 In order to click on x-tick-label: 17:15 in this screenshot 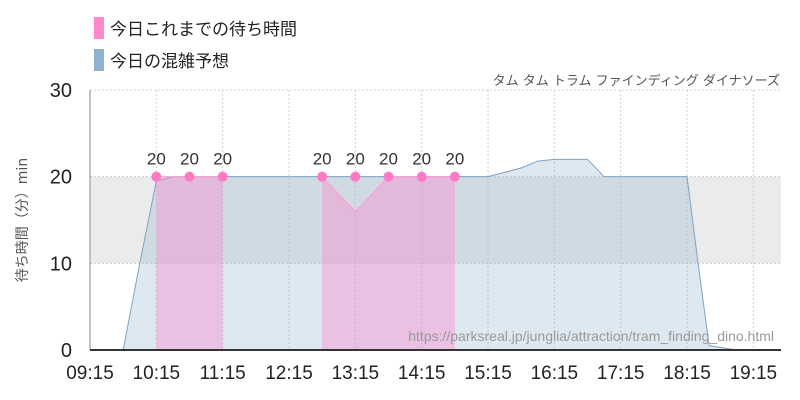, I will do `click(621, 373)`.